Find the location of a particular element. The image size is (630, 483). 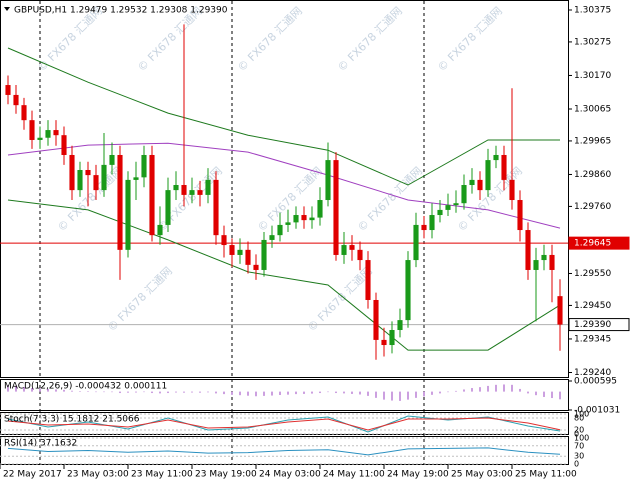

y-tick-label: 1.29450 is located at coordinates (592, 306).